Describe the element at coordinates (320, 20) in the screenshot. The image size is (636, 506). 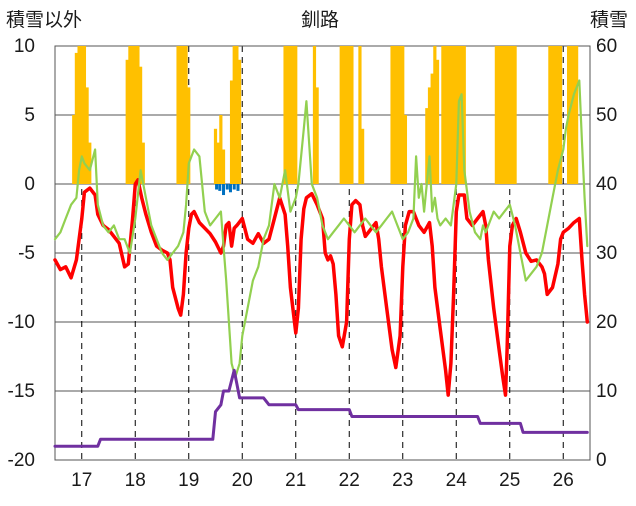
I see `chart-title: 釧路` at that location.